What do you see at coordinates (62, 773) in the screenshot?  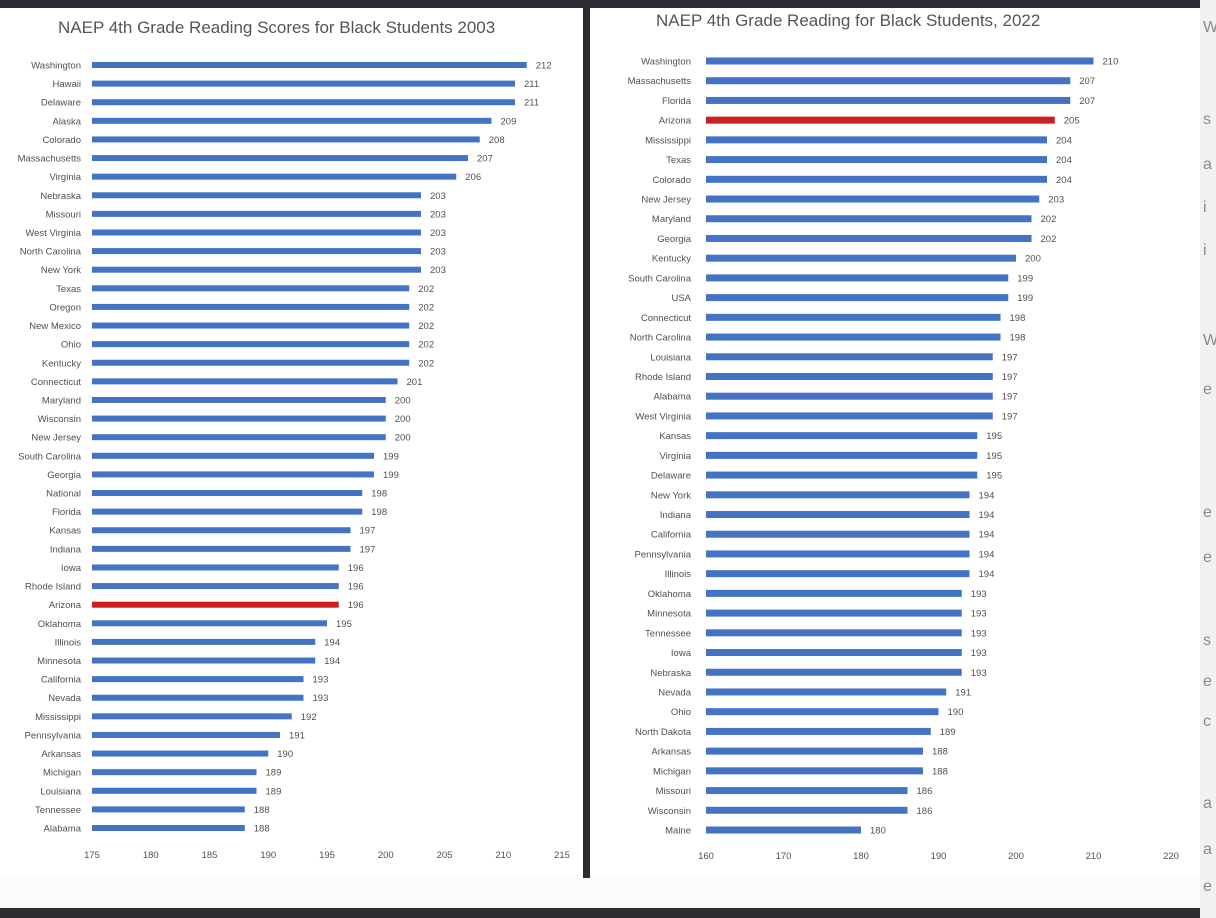 I see `category-label: Michigan` at bounding box center [62, 773].